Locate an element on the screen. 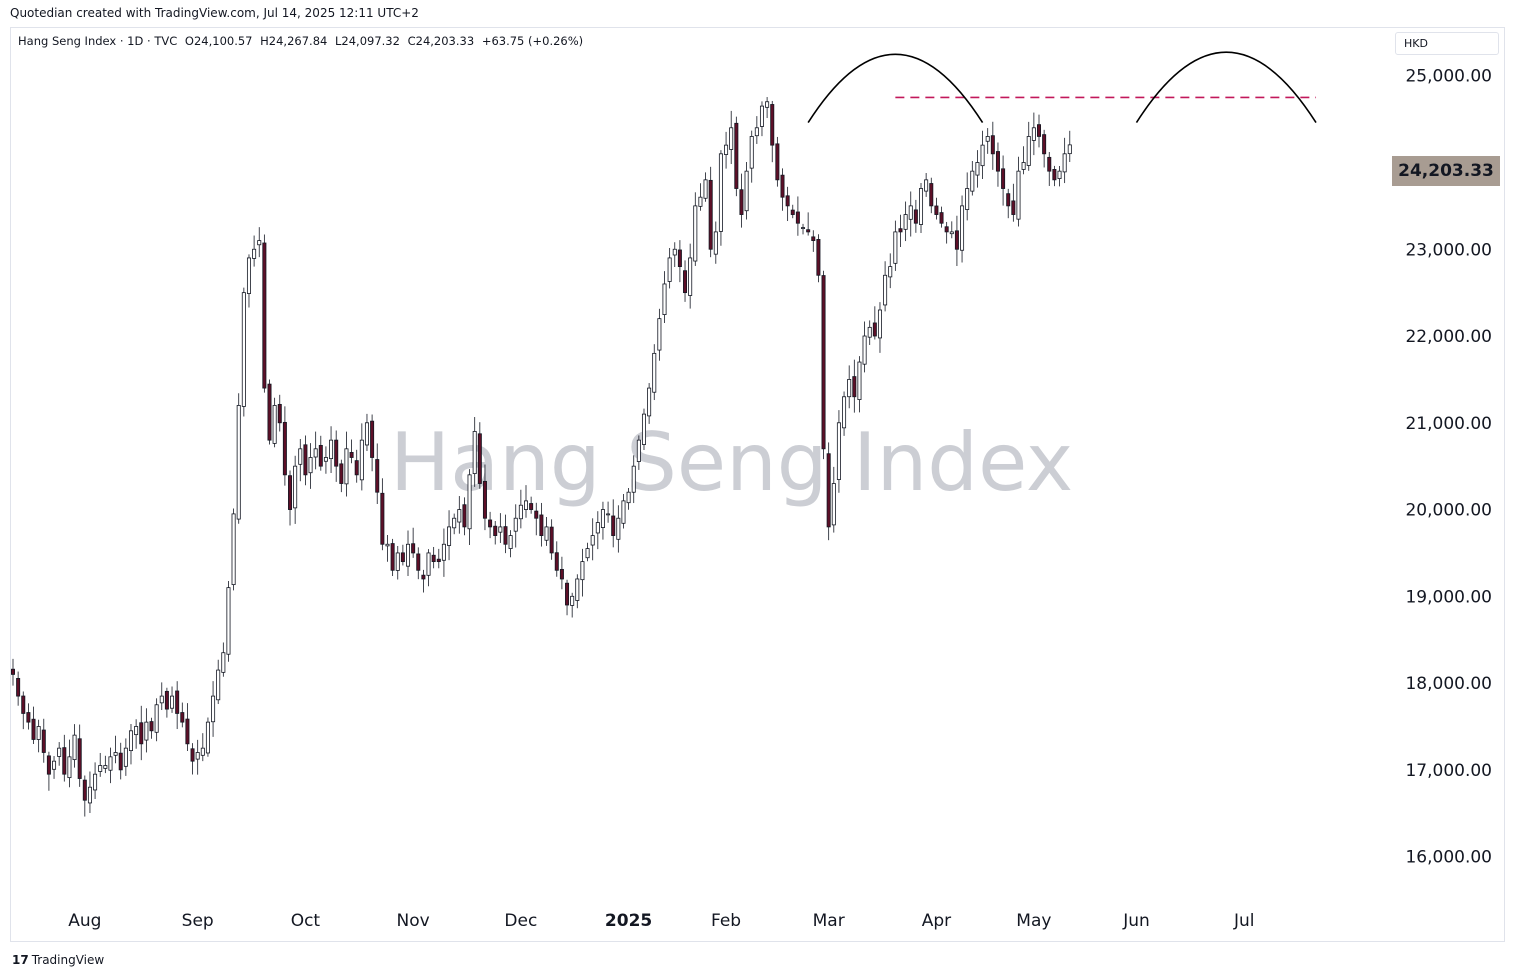 The height and width of the screenshot is (979, 1515). y-tick-label: 21,000.00 is located at coordinates (1448, 424).